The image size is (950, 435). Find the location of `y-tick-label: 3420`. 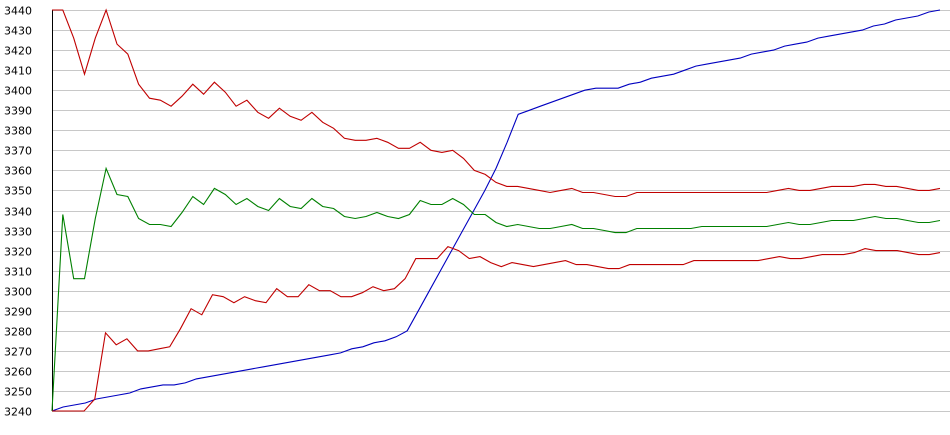

y-tick-label: 3420 is located at coordinates (18, 51).